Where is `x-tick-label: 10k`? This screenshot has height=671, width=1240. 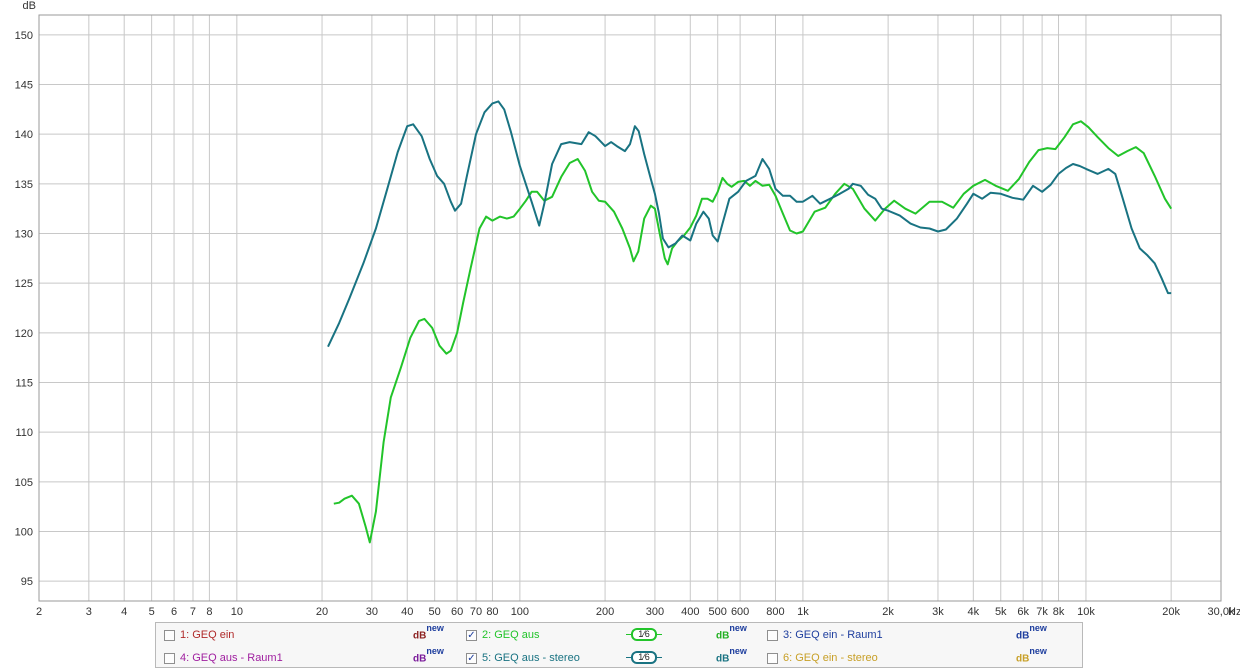 x-tick-label: 10k is located at coordinates (1086, 612).